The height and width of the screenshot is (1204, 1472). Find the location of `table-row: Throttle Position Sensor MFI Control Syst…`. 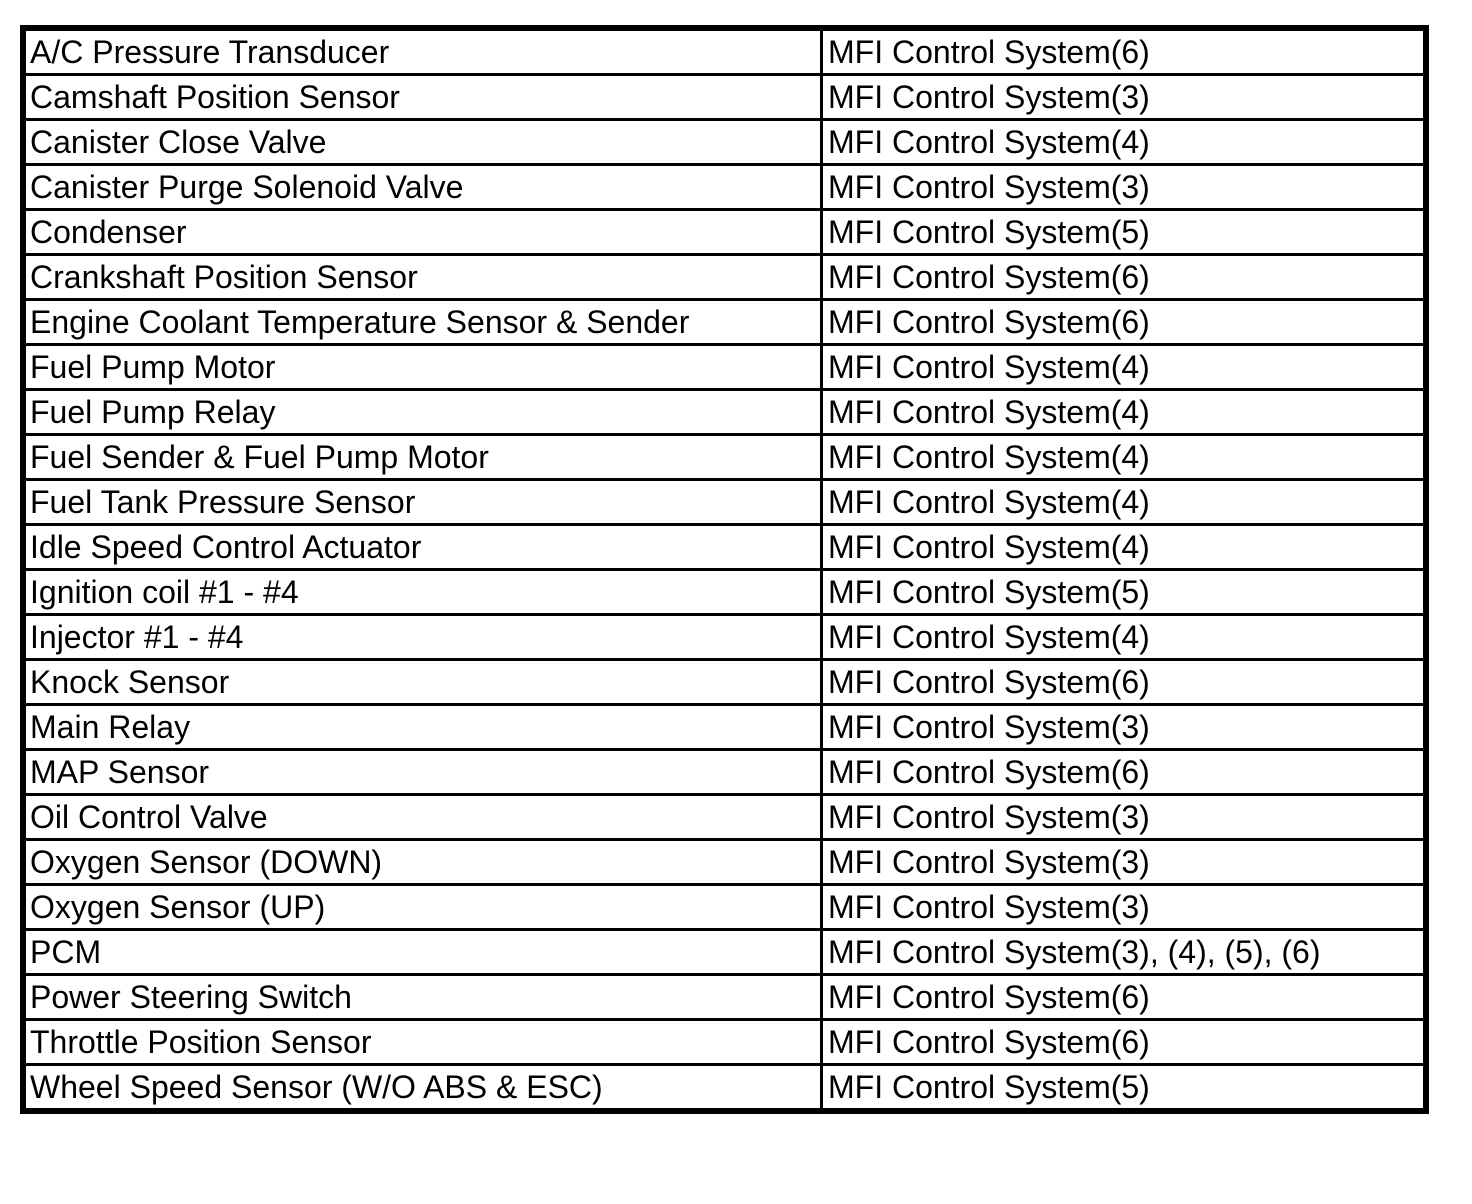

table-row: Throttle Position Sensor MFI Control Syst… is located at coordinates (724, 1042).